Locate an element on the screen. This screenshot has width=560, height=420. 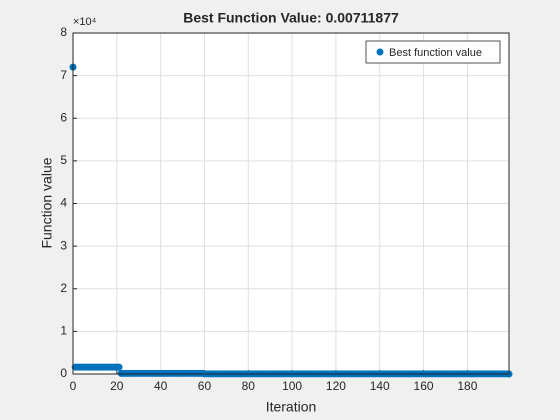
x-tick-label: 100 is located at coordinates (292, 386).